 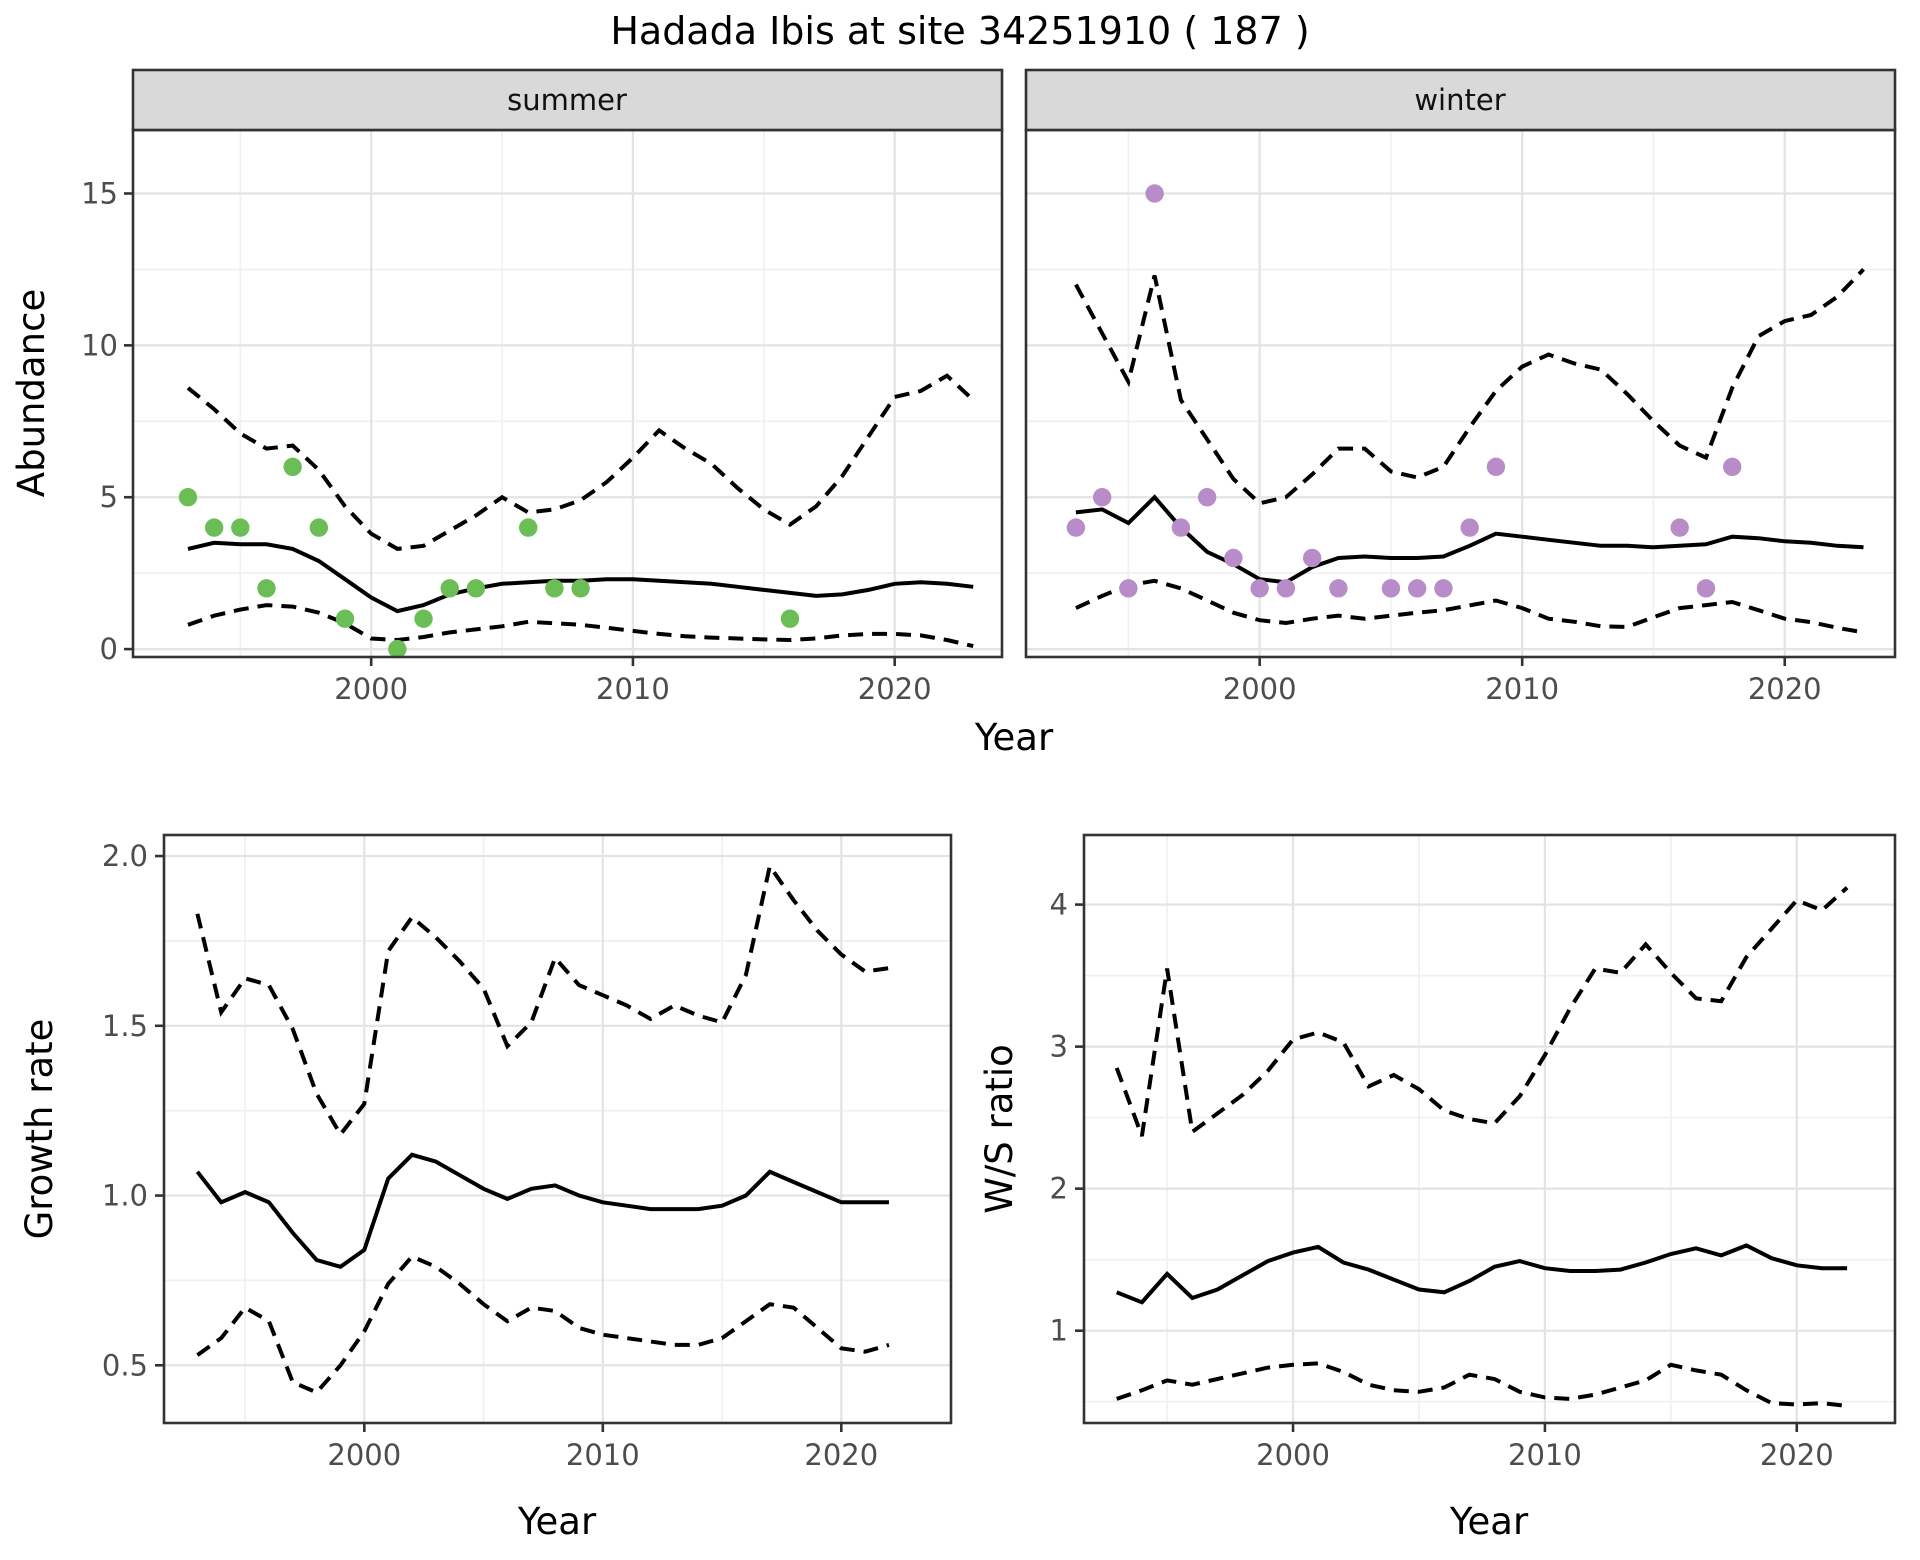 What do you see at coordinates (1014, 737) in the screenshot?
I see `x-axis-title-year-top: Year` at bounding box center [1014, 737].